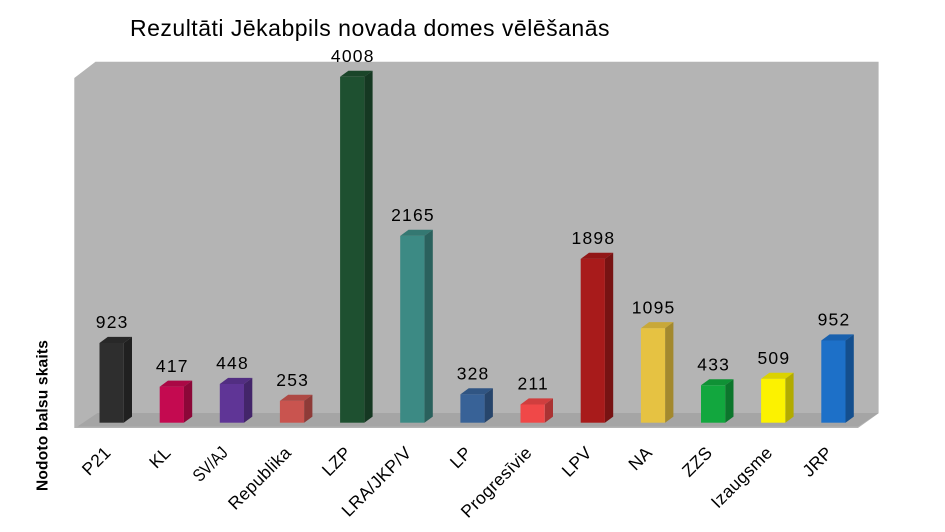  Describe the element at coordinates (654, 307) in the screenshot. I see `svg-text: 1095` at that location.